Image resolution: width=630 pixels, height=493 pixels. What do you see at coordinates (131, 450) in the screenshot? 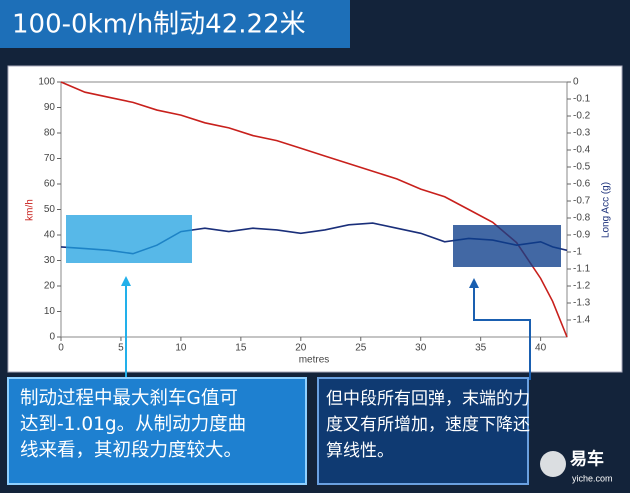
I see `callout-line: 线来看，其初段力度较大。` at bounding box center [131, 450].